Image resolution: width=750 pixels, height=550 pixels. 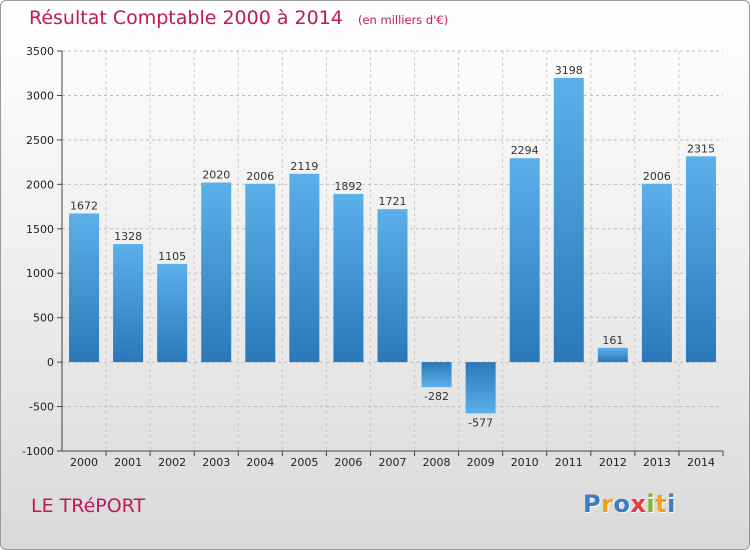 I want to click on proxiti-logo: Proxiti, so click(x=629, y=504).